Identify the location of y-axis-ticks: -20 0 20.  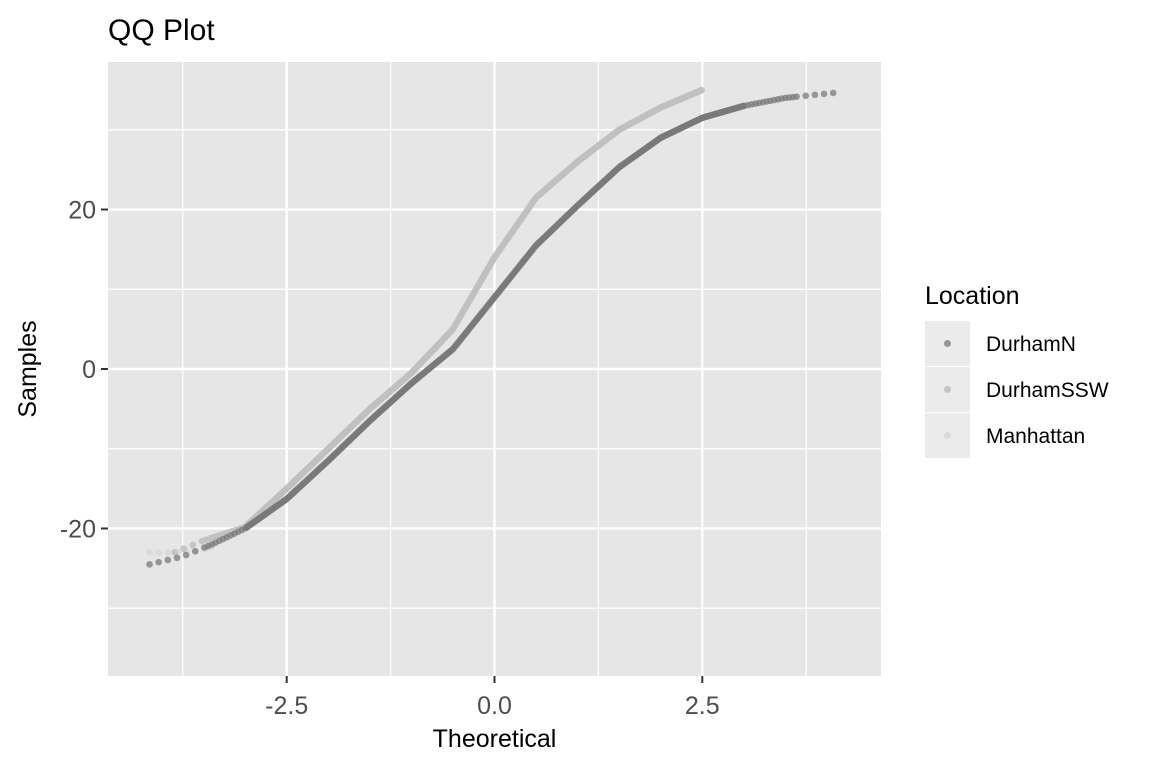
(84, 370).